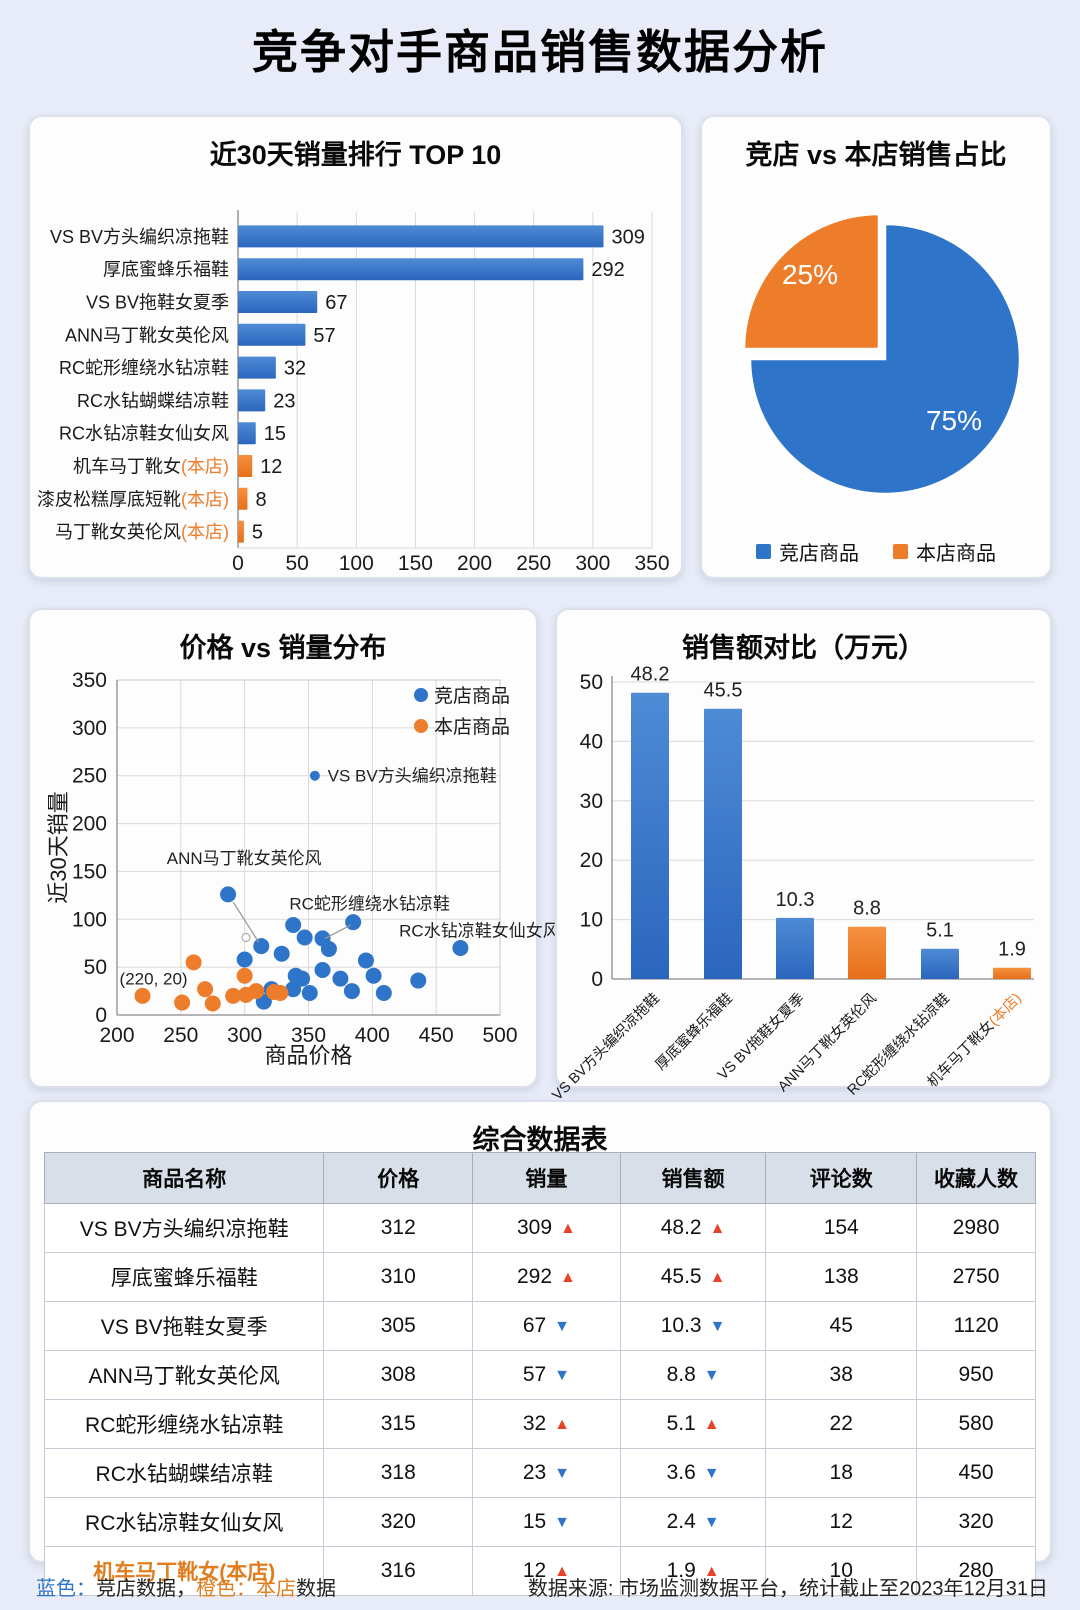  I want to click on legend-competitor-label: 竞店商品, so click(819, 554).